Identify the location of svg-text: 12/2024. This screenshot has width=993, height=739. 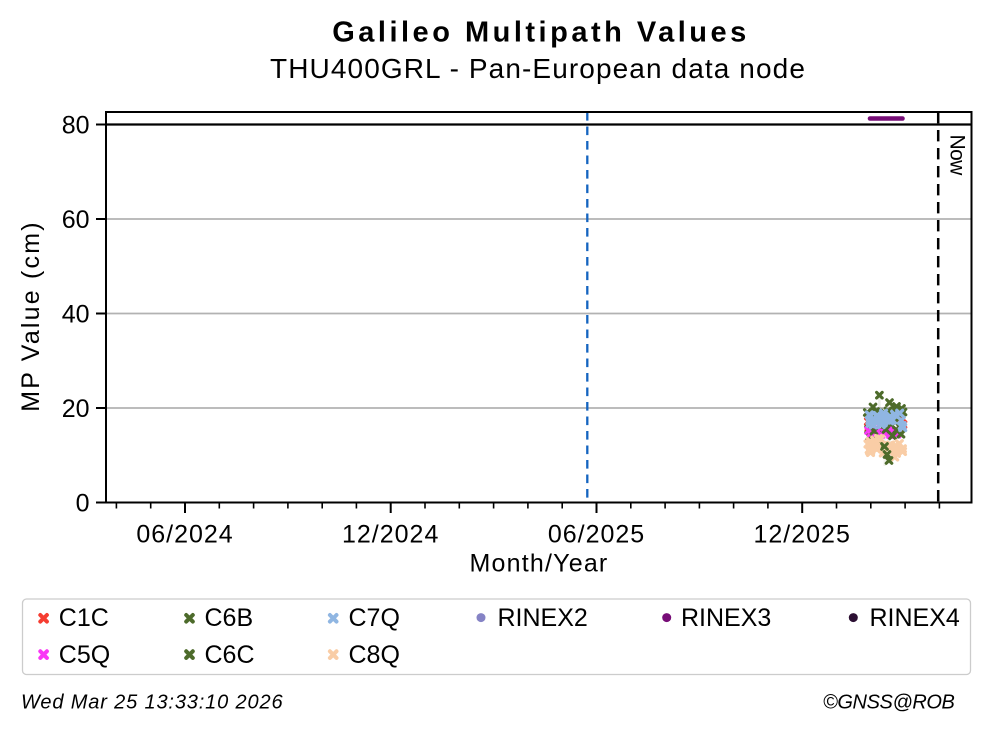
(390, 535).